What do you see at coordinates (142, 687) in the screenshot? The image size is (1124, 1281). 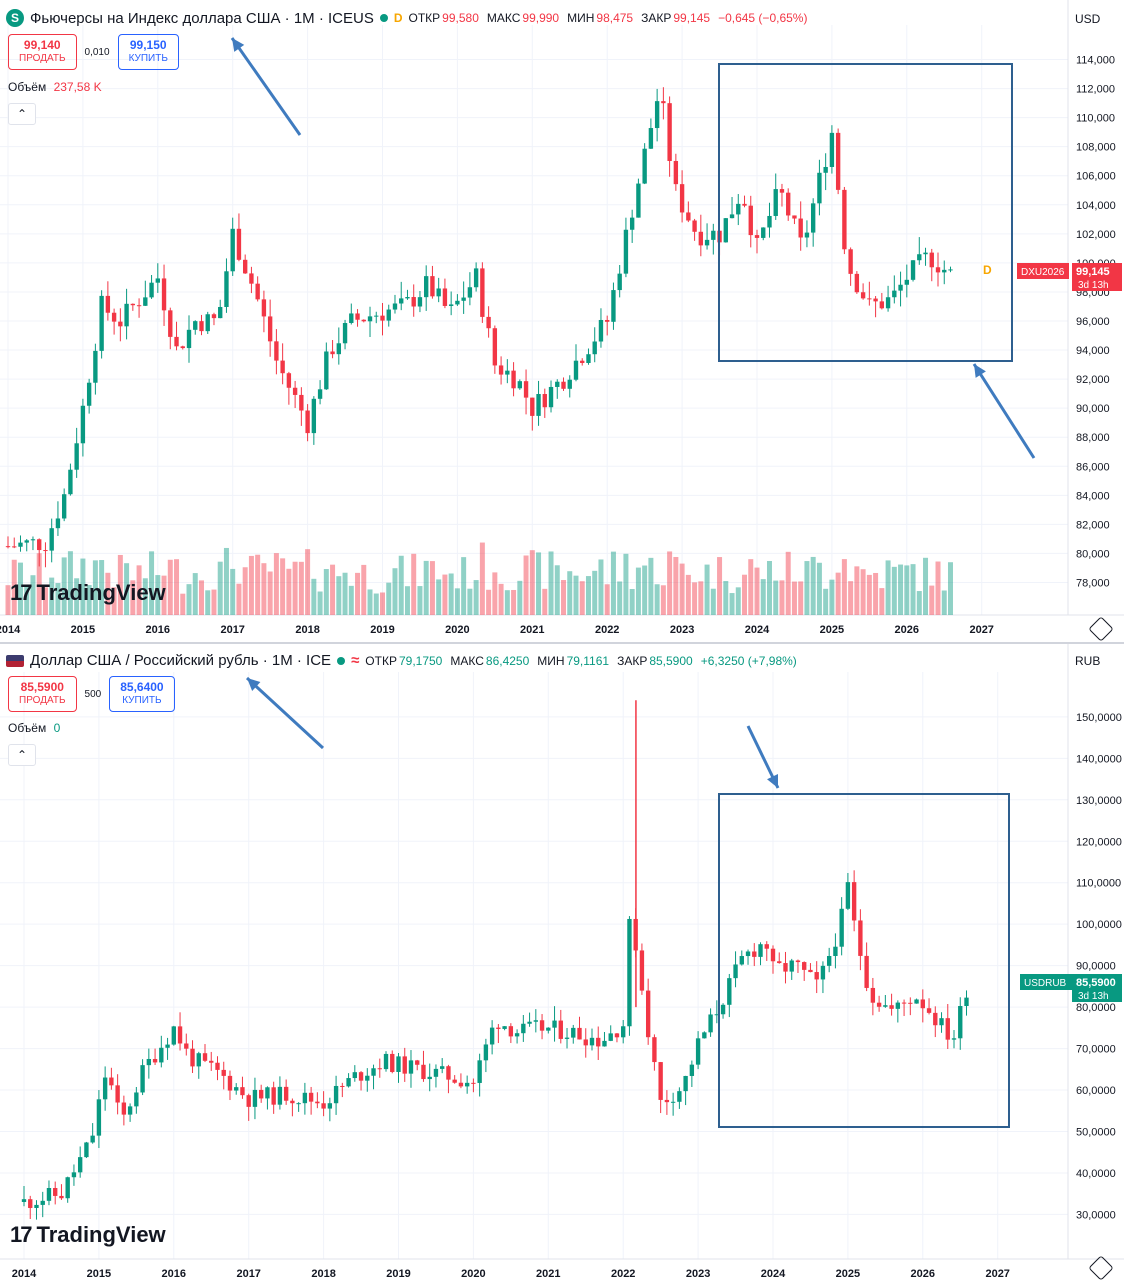 I see `buy-price: 85,6400` at bounding box center [142, 687].